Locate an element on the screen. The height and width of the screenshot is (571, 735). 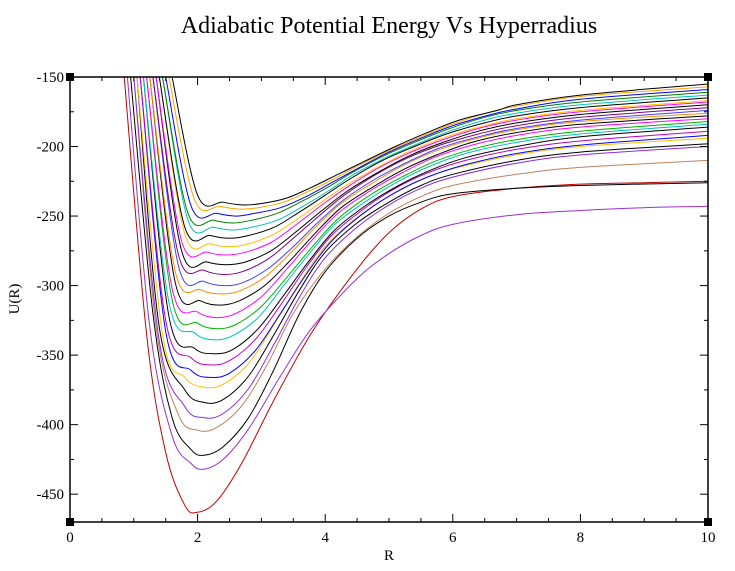
y-tick-label: -450 is located at coordinates (51, 495).